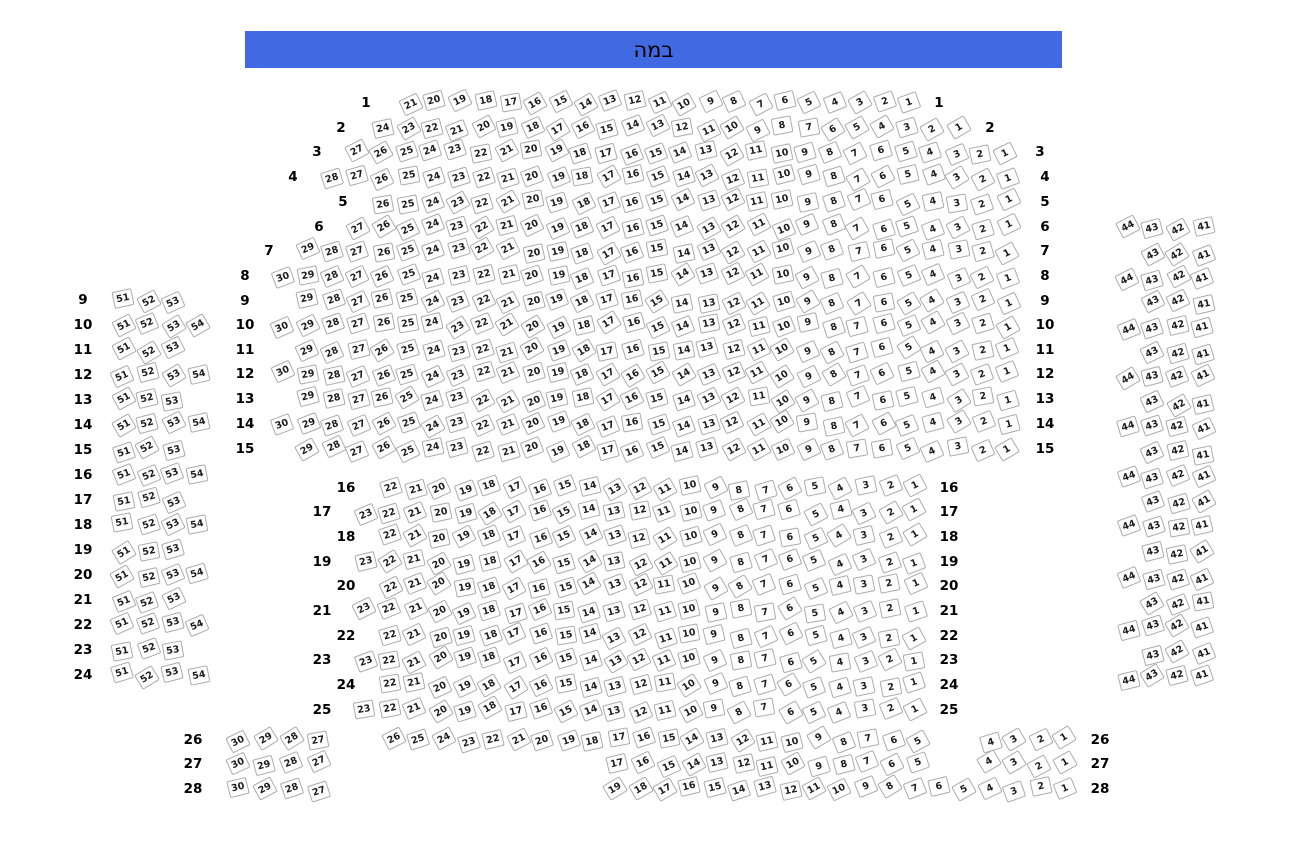 The image size is (1290, 860). What do you see at coordinates (1129, 577) in the screenshot?
I see `seat: 44` at bounding box center [1129, 577].